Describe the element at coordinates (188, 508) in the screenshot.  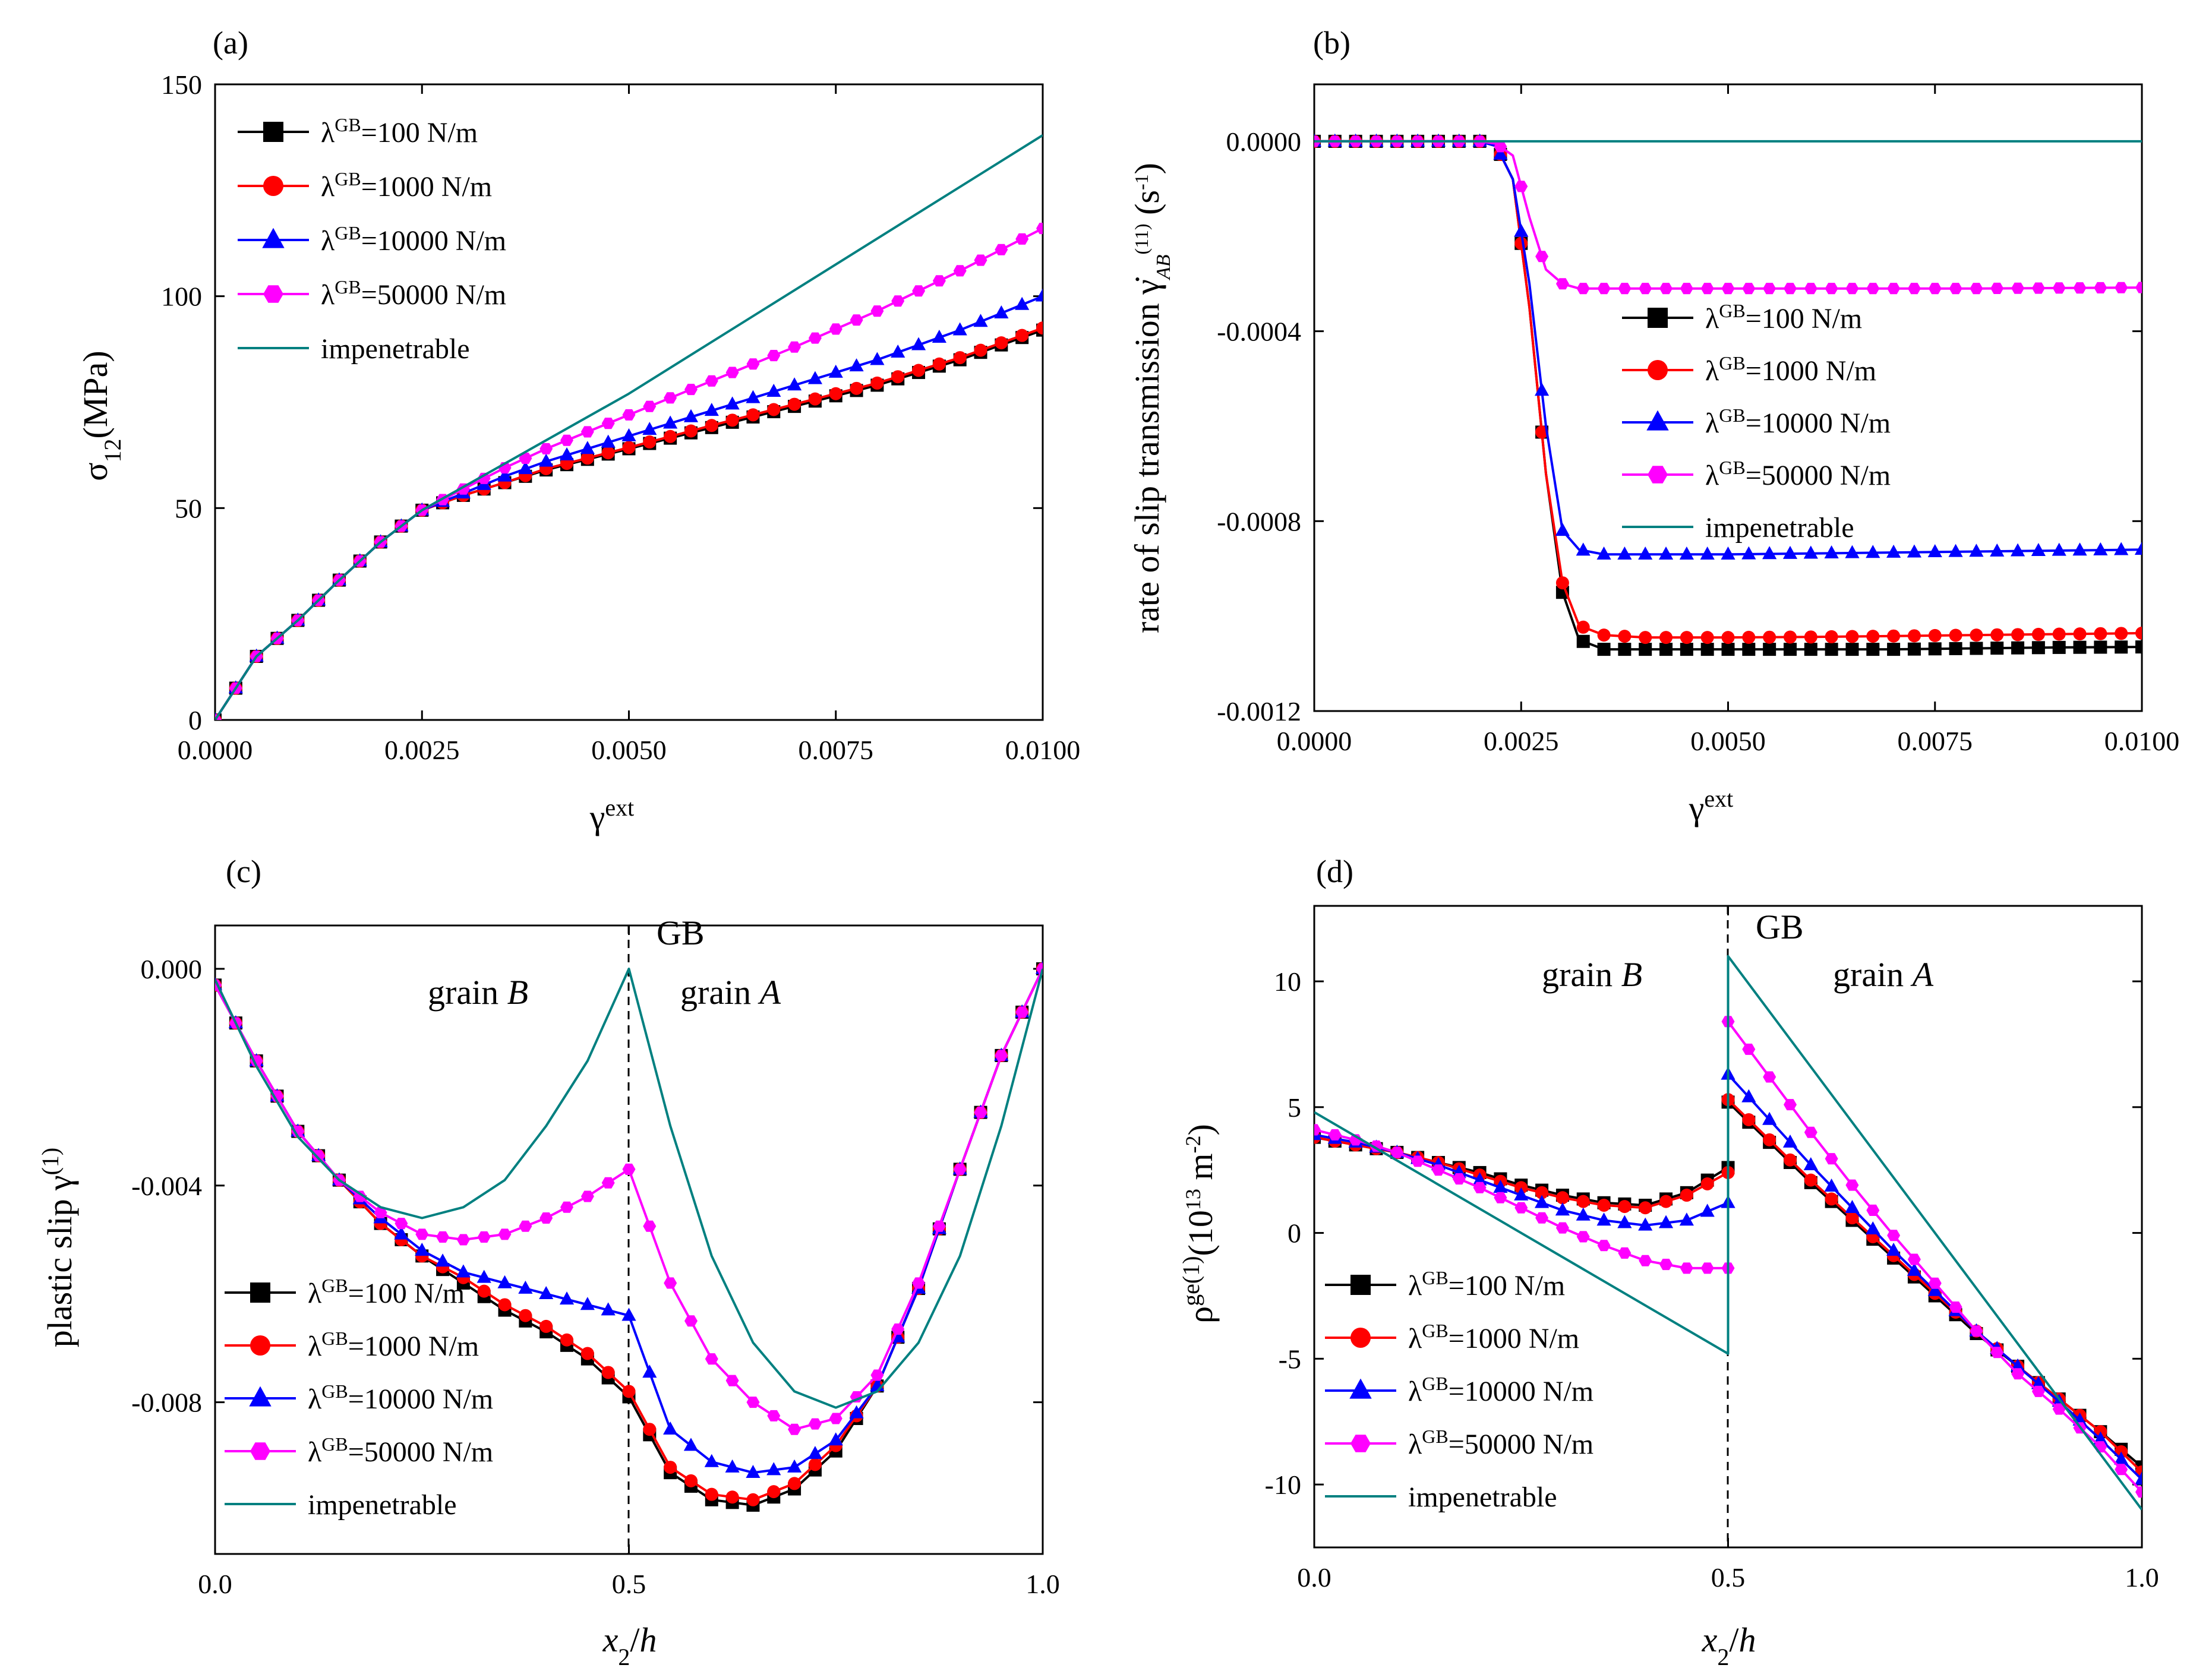
I see `y-tick-label: 50` at that location.